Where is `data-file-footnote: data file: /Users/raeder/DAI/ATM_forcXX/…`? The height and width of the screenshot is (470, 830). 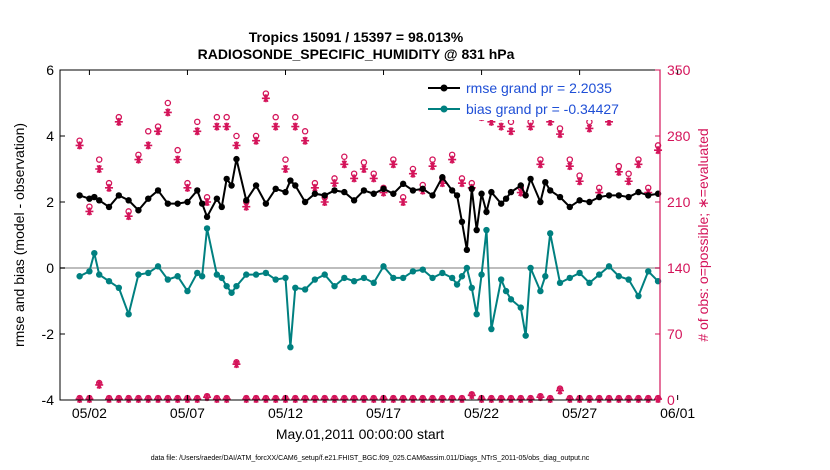 data-file-footnote: data file: /Users/raeder/DAI/ATM_forcXX/… is located at coordinates (370, 458).